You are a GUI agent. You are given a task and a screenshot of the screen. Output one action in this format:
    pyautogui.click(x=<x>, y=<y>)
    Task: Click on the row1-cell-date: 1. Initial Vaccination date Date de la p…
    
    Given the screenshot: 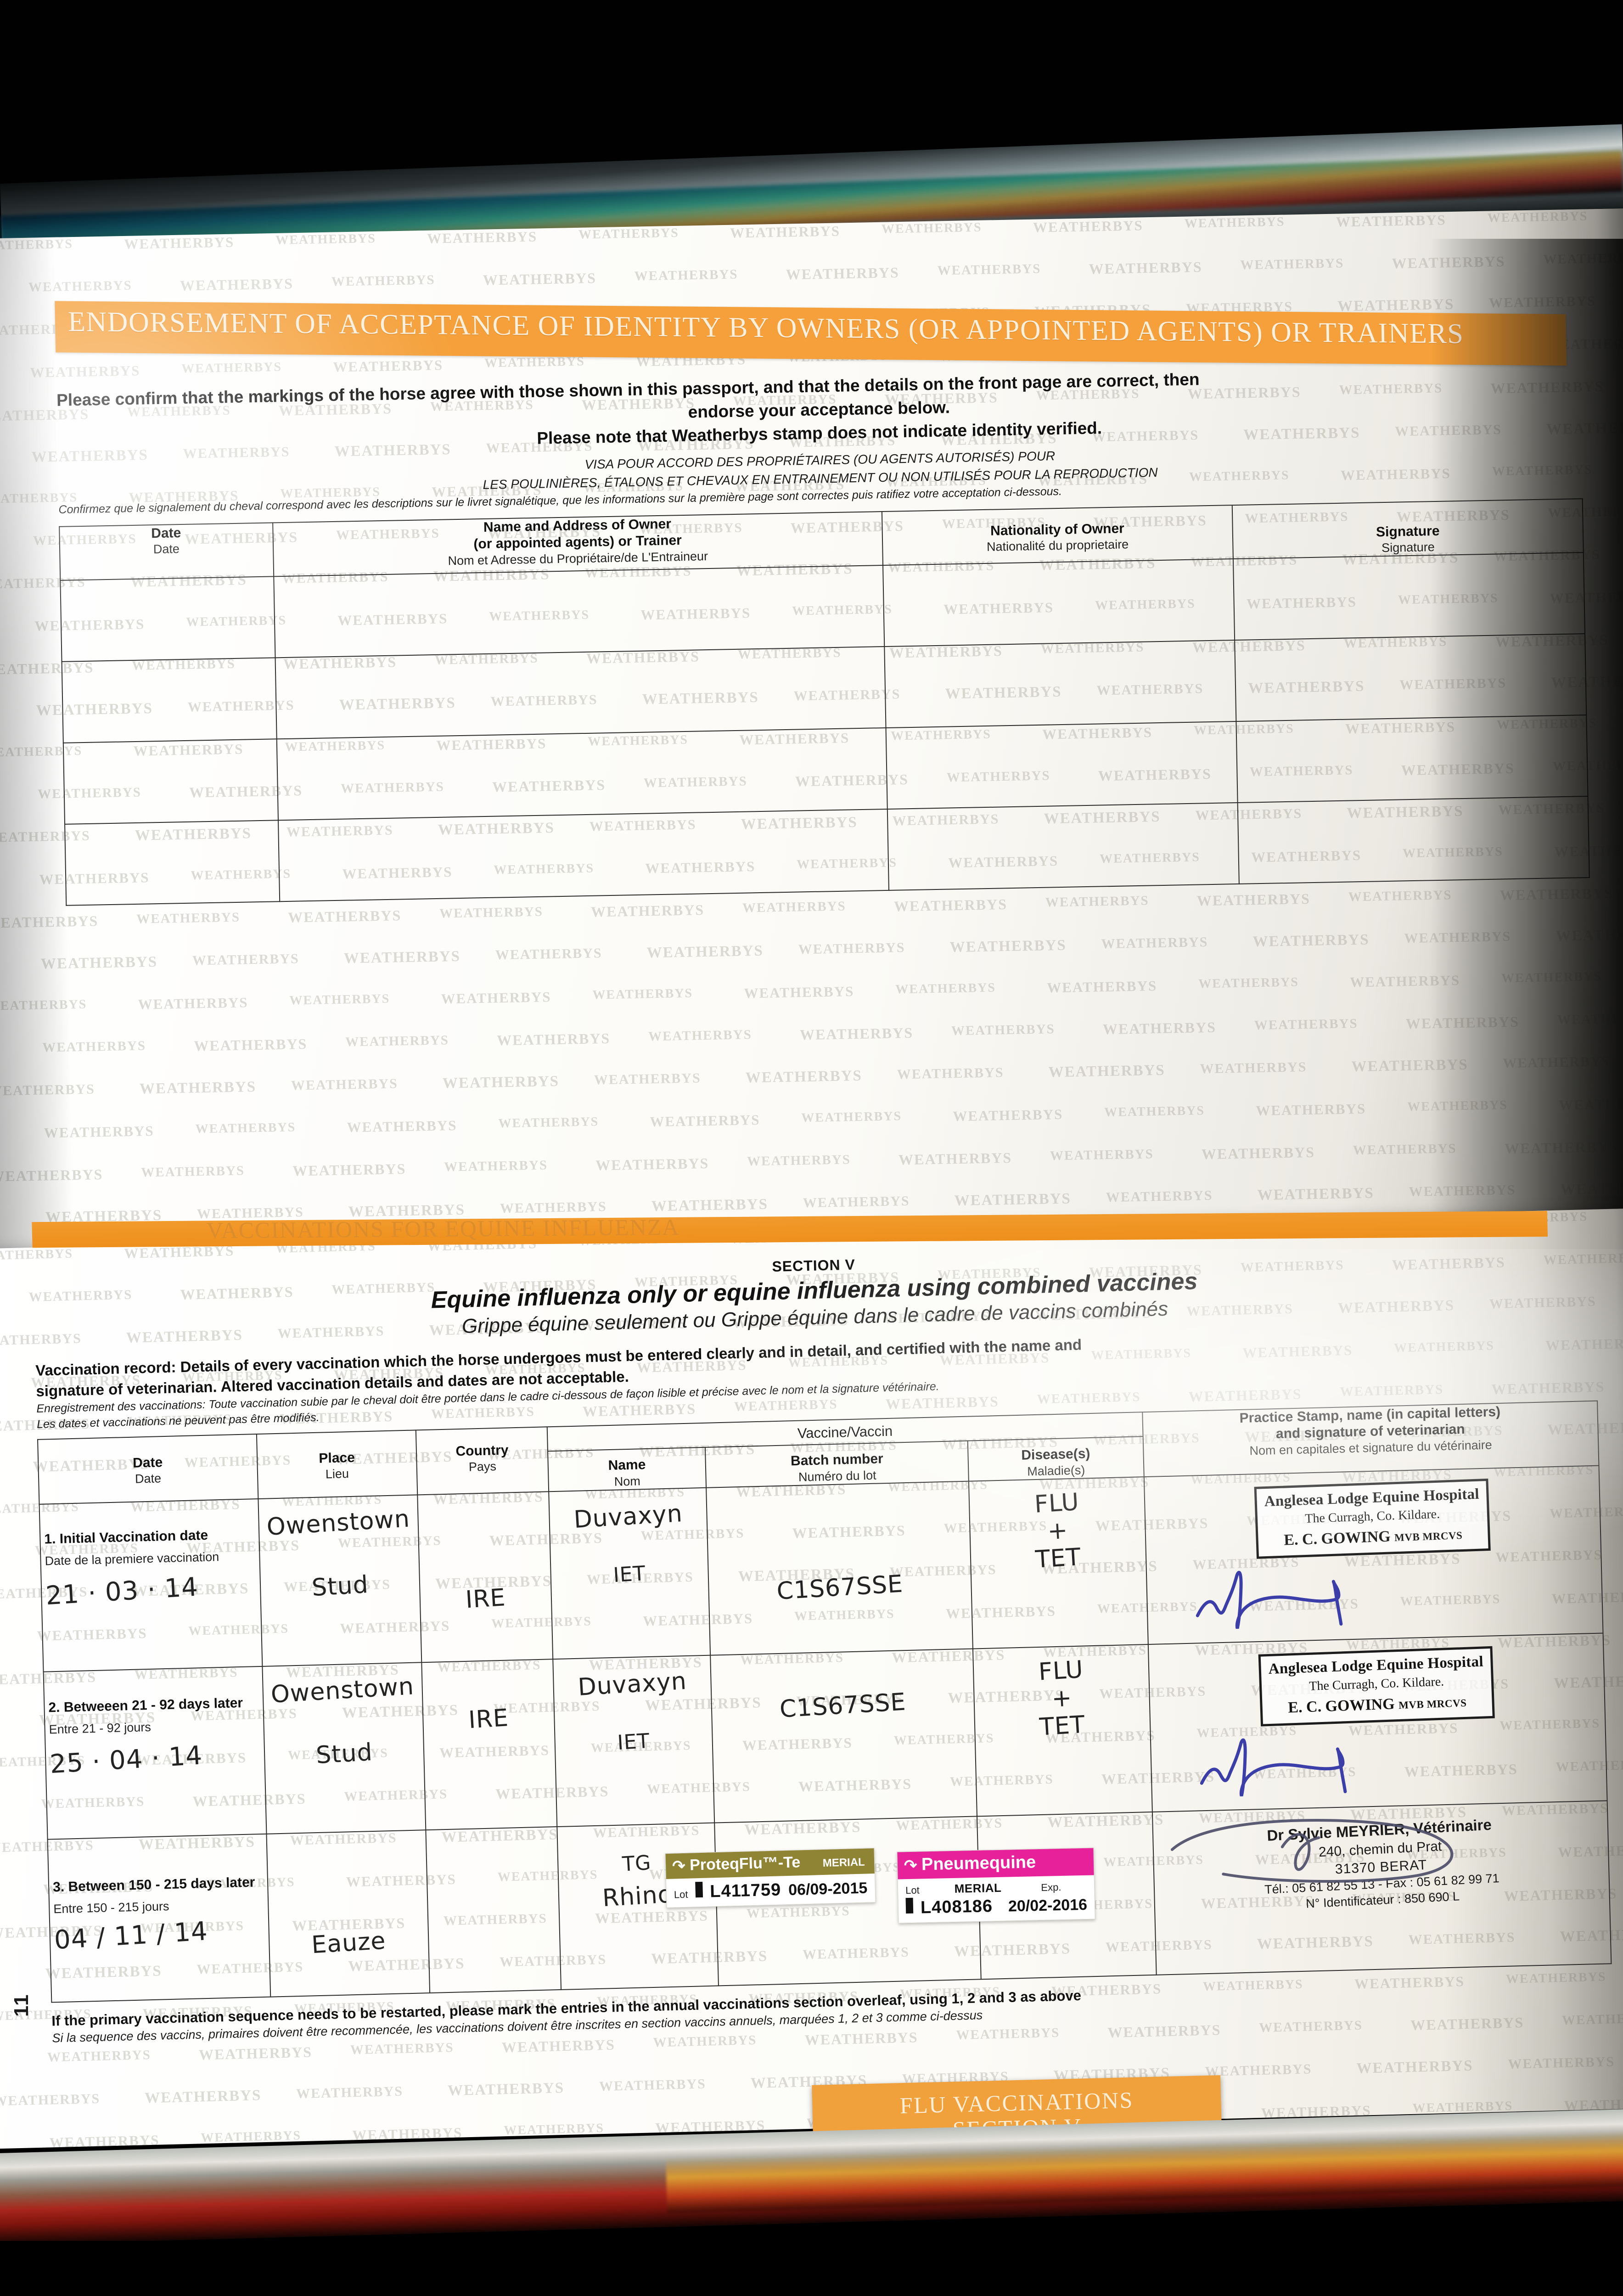 What is the action you would take?
    pyautogui.click(x=151, y=1585)
    